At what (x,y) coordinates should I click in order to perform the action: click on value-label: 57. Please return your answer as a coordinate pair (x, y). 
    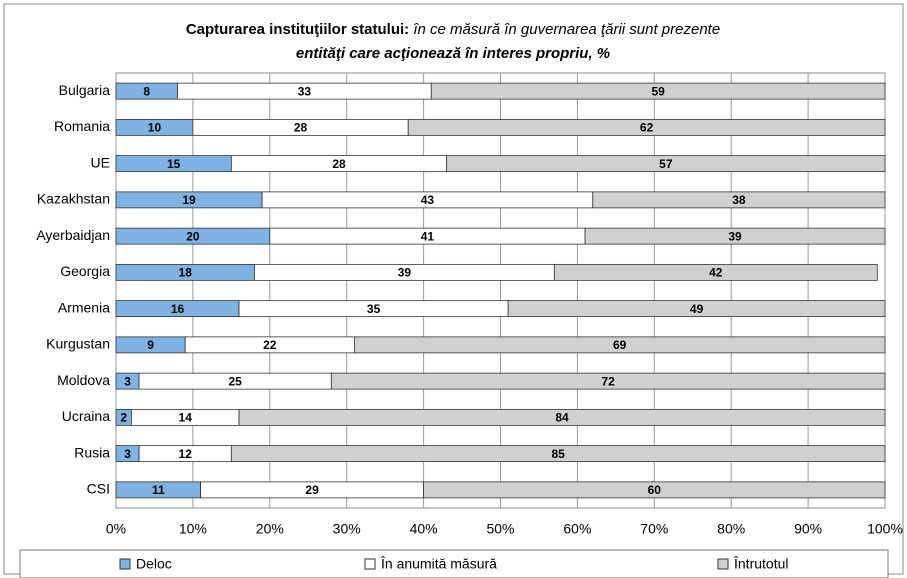
    Looking at the image, I should click on (666, 164).